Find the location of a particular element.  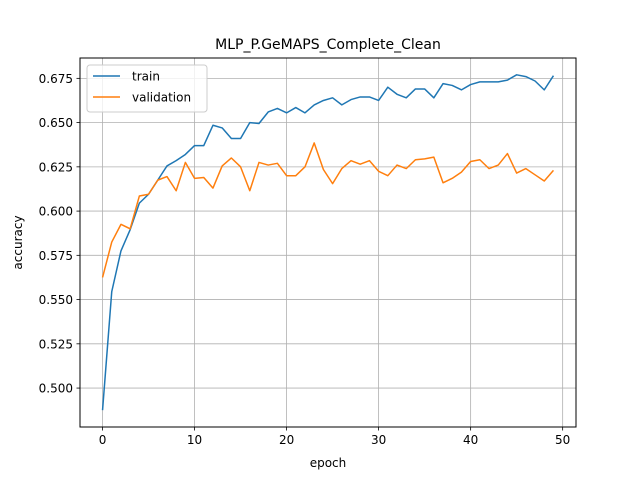

x-tick-label: 50 is located at coordinates (562, 440).